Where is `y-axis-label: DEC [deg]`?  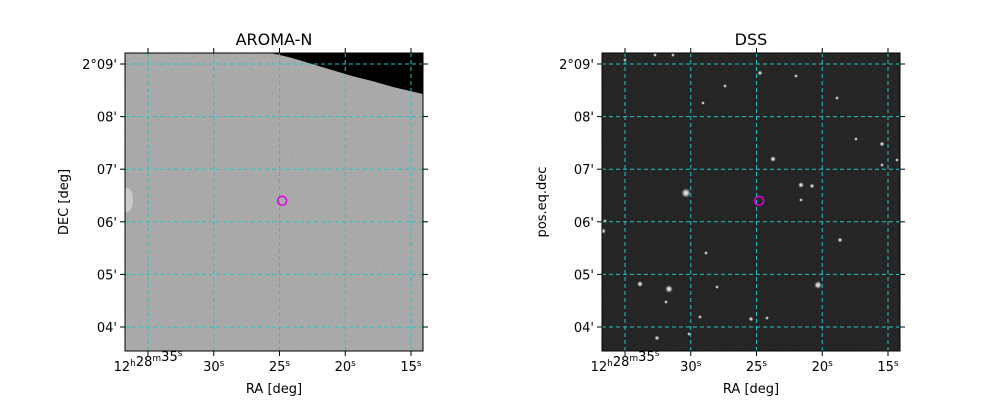 y-axis-label: DEC [deg] is located at coordinates (64, 202).